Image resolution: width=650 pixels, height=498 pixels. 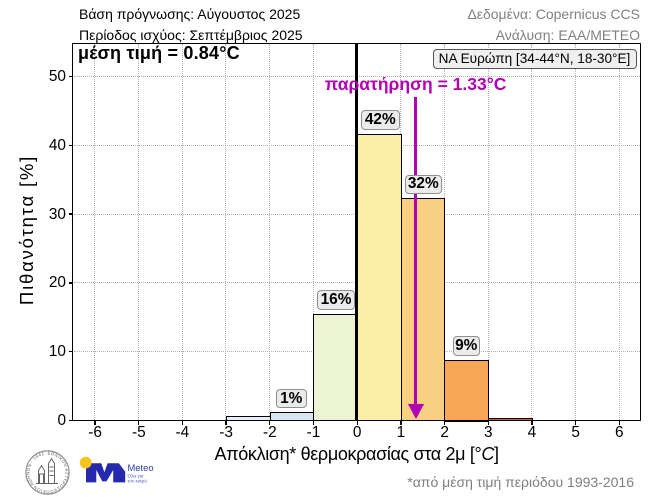 What do you see at coordinates (135, 475) in the screenshot?
I see `svg-text: Όλα για` at bounding box center [135, 475].